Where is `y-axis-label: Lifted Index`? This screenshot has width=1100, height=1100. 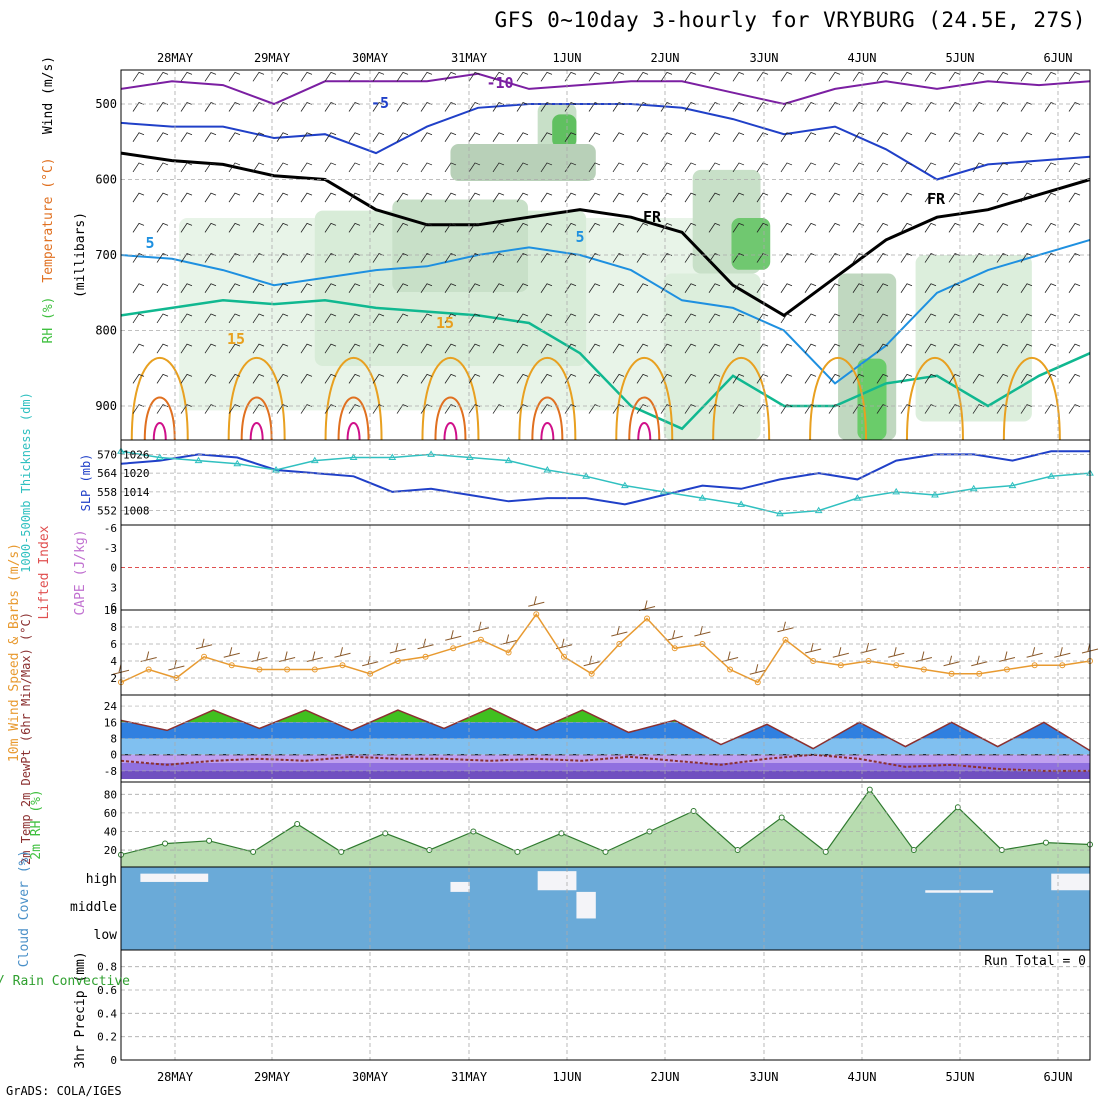 y-axis-label: Lifted Index is located at coordinates (44, 572).